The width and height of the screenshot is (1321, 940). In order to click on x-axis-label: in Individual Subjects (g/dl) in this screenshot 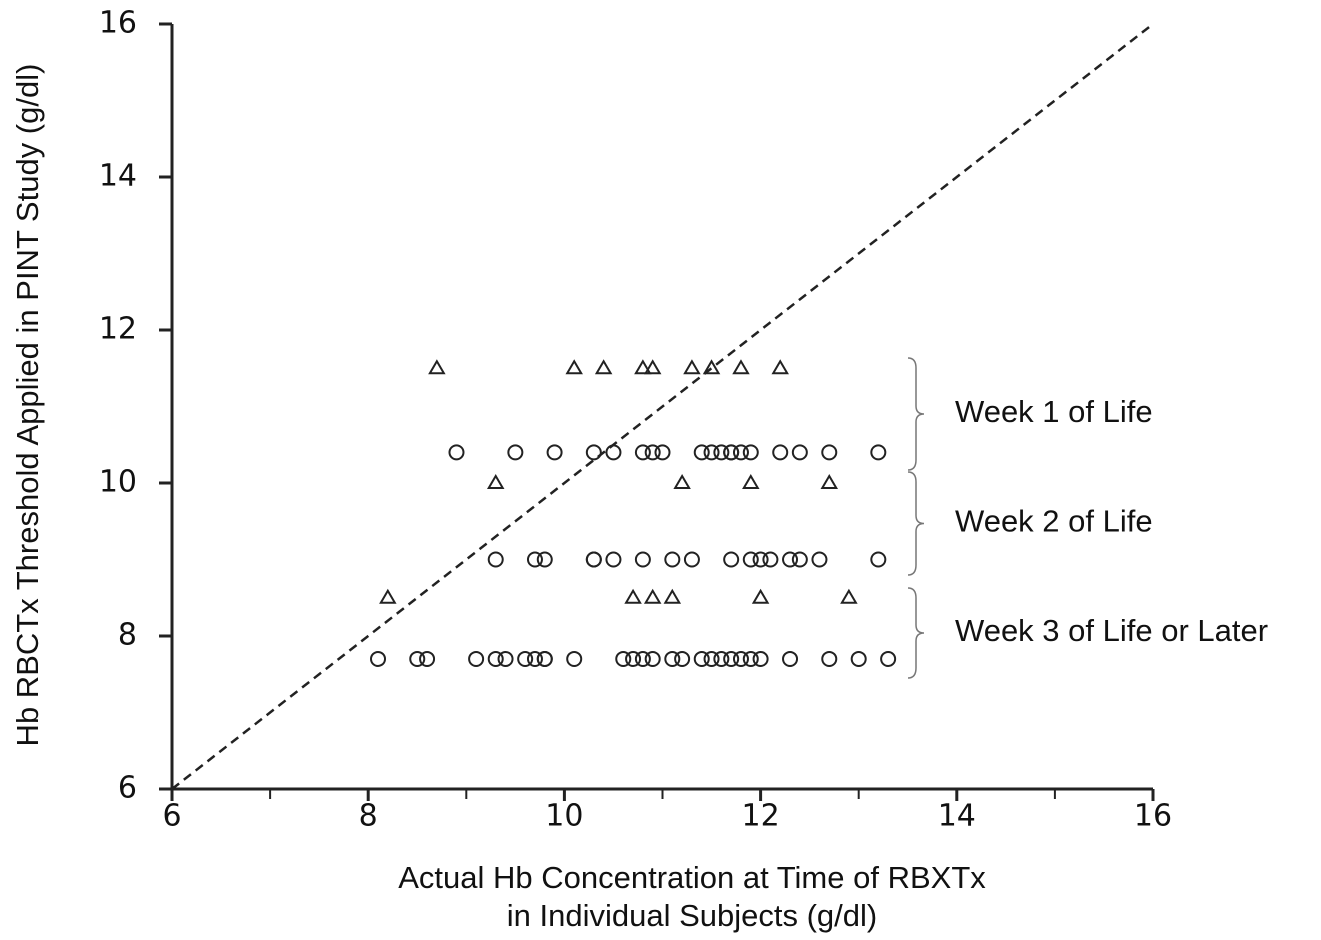, I will do `click(692, 915)`.